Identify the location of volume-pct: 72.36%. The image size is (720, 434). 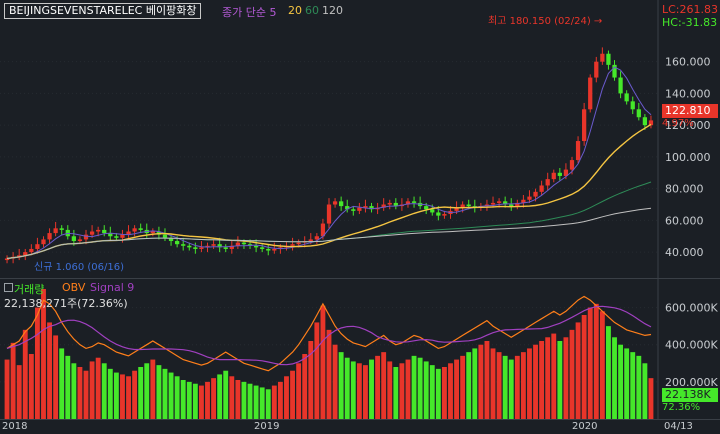
(681, 407).